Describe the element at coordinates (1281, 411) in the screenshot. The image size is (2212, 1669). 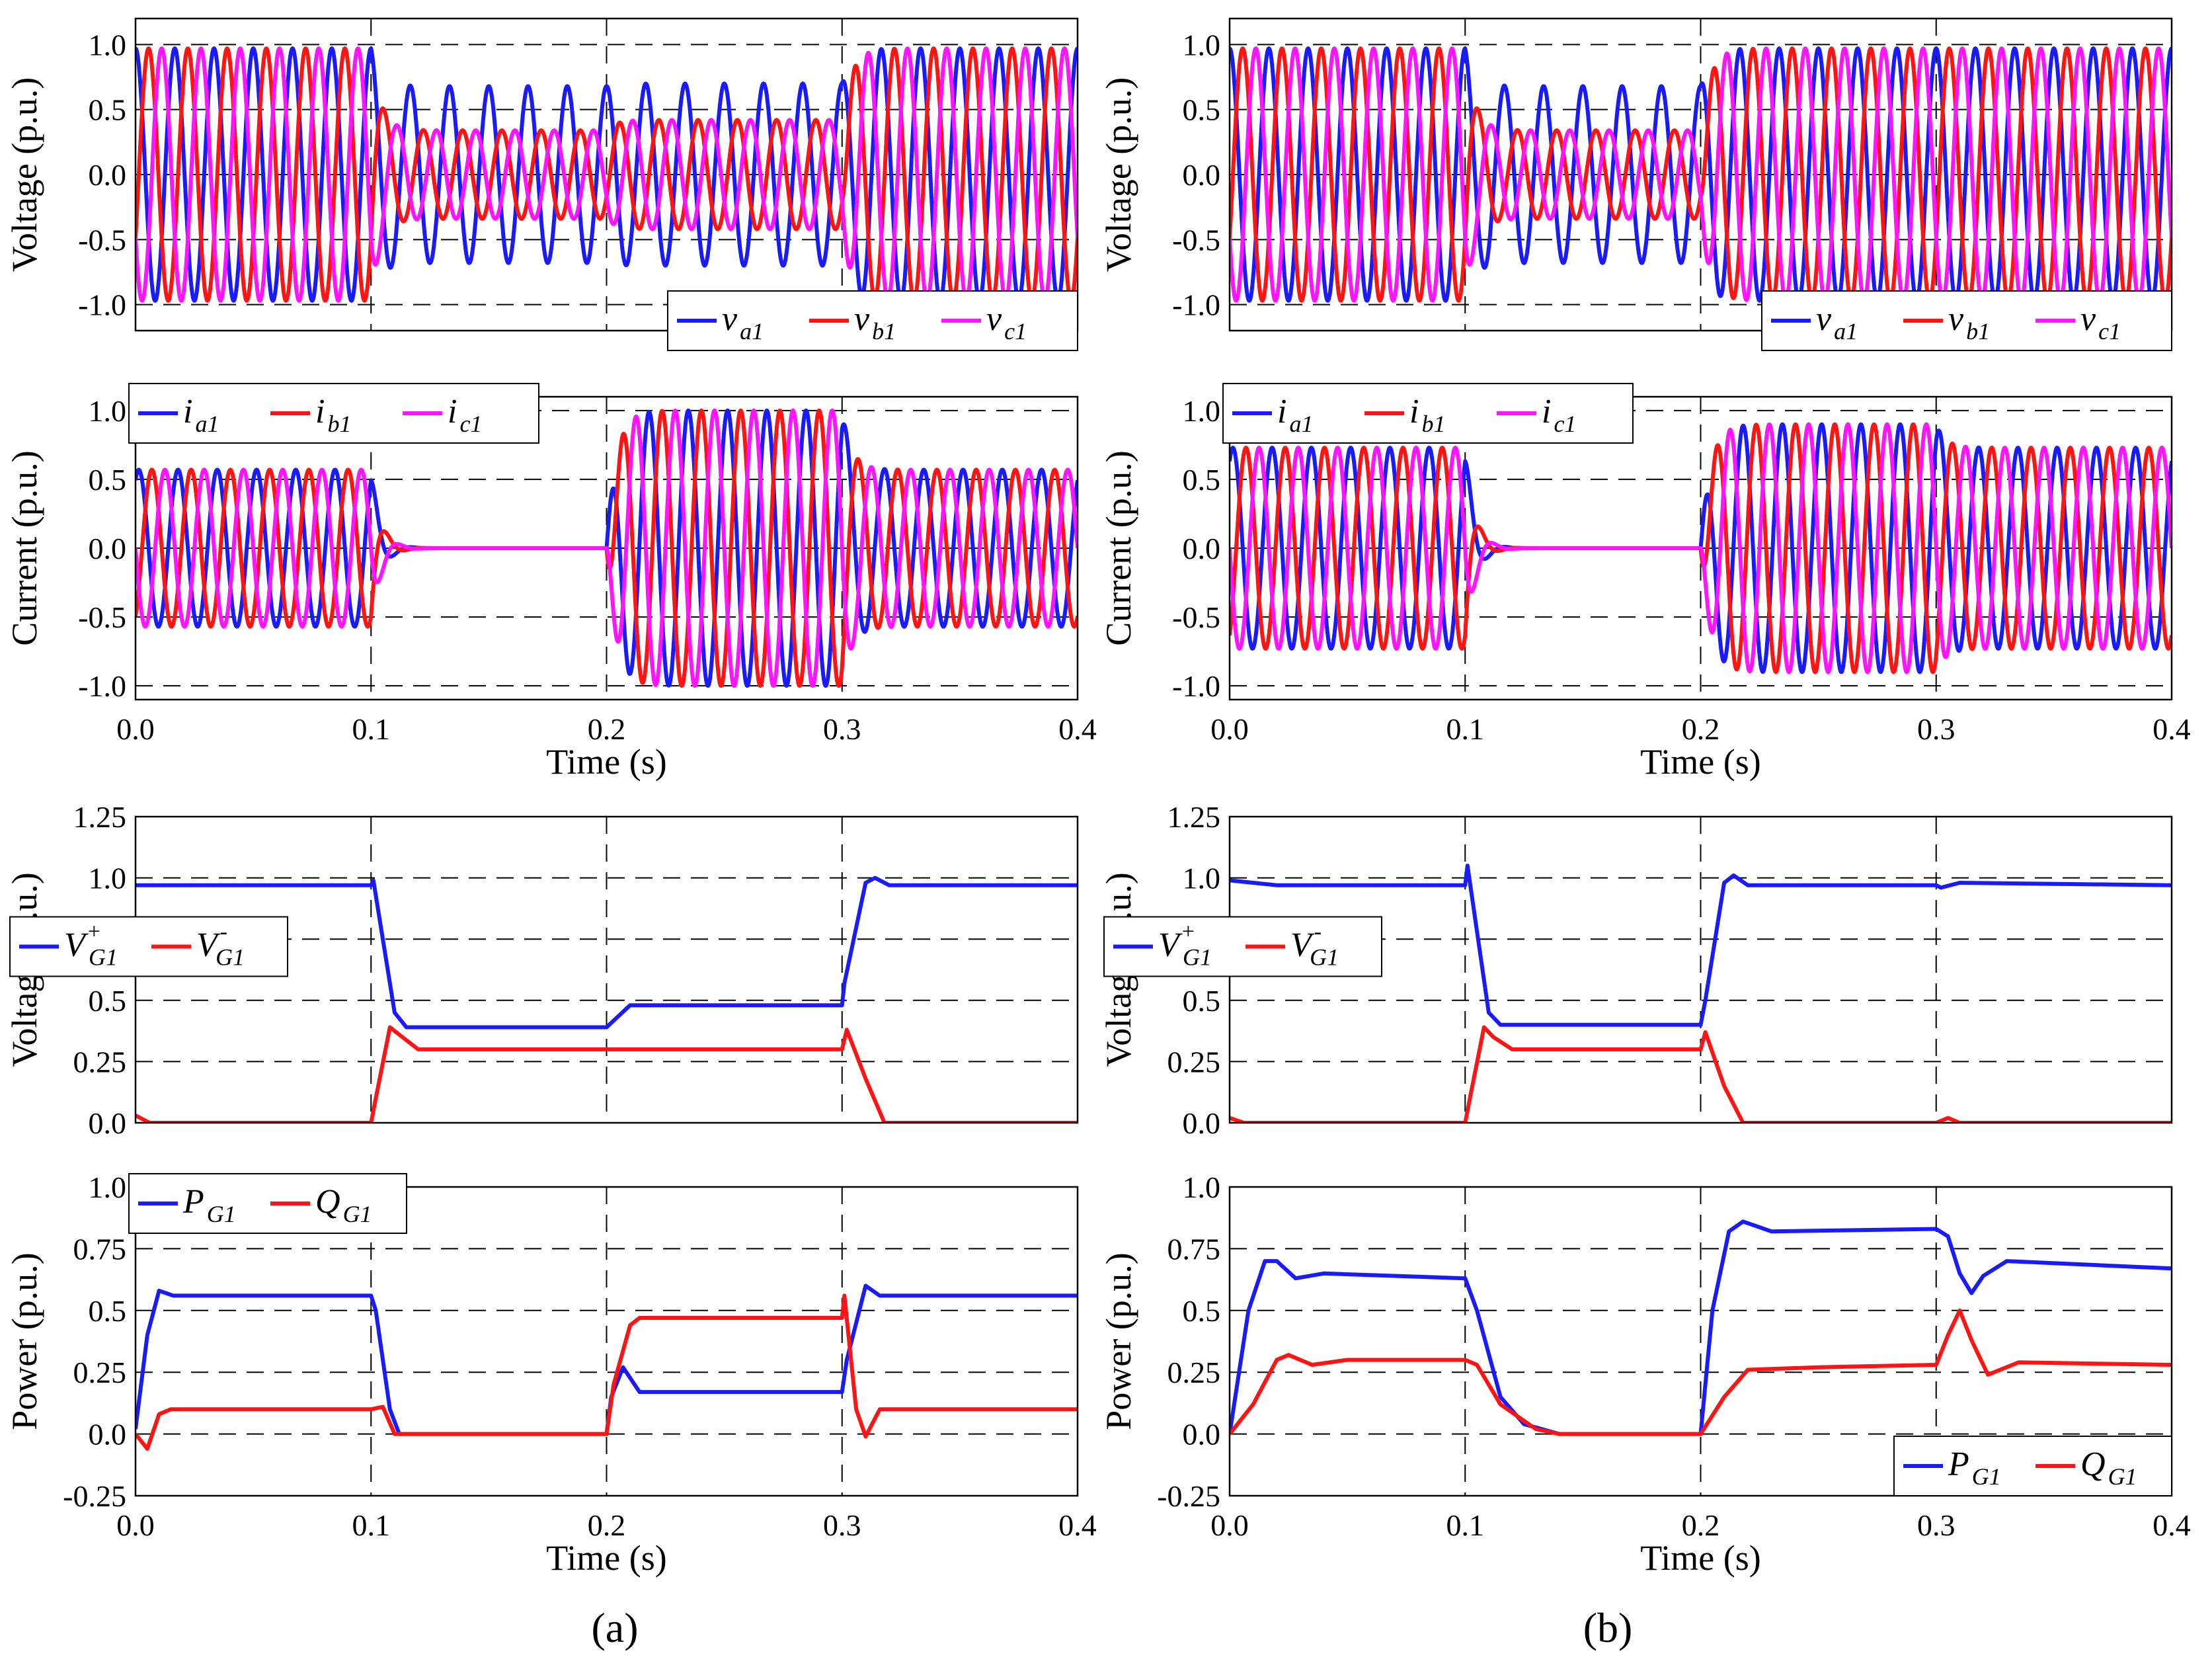
I see `chart-b-current-legend-symbol-0: i` at that location.